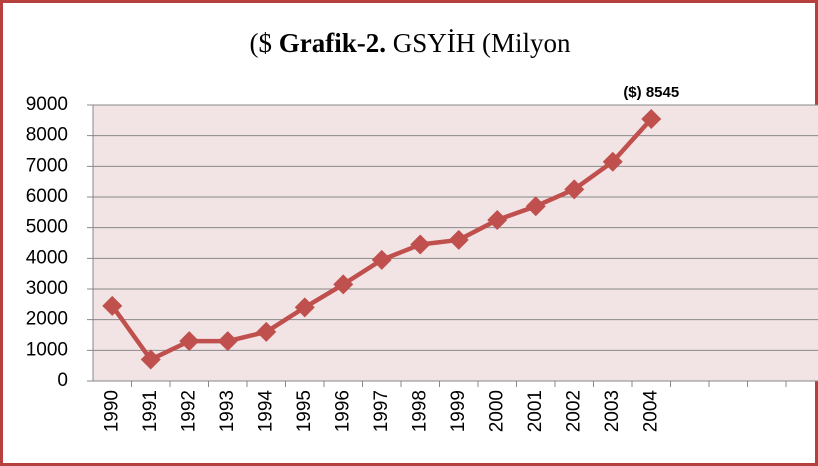  I want to click on x-tick-label: 1991, so click(150, 411).